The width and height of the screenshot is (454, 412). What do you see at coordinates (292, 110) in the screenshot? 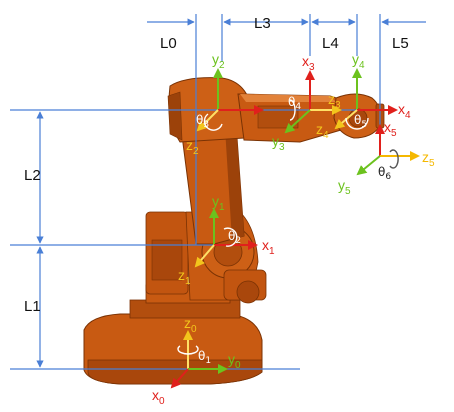
I see `theta4-arc` at bounding box center [292, 110].